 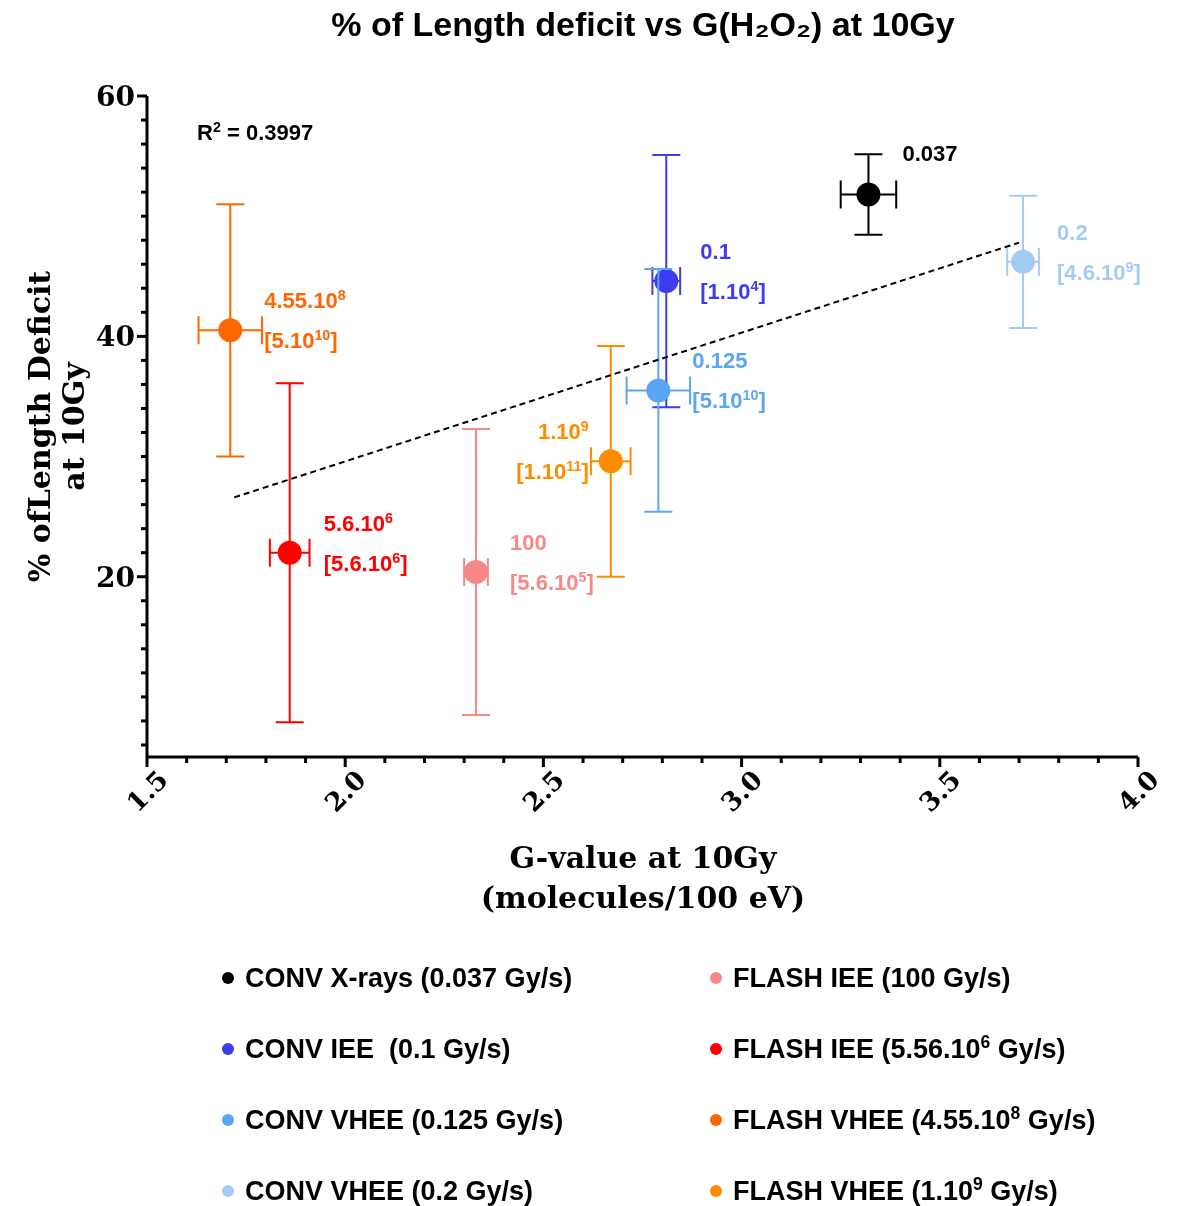 I want to click on annotation: 0.125, so click(x=720, y=361).